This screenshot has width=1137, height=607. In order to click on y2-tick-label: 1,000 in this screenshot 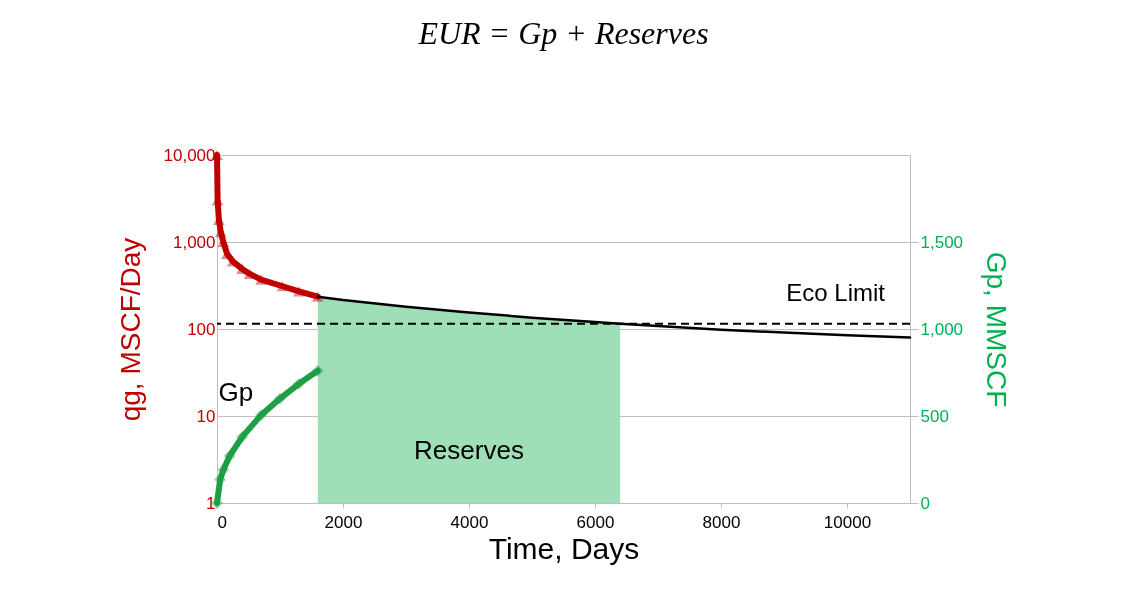, I will do `click(942, 329)`.